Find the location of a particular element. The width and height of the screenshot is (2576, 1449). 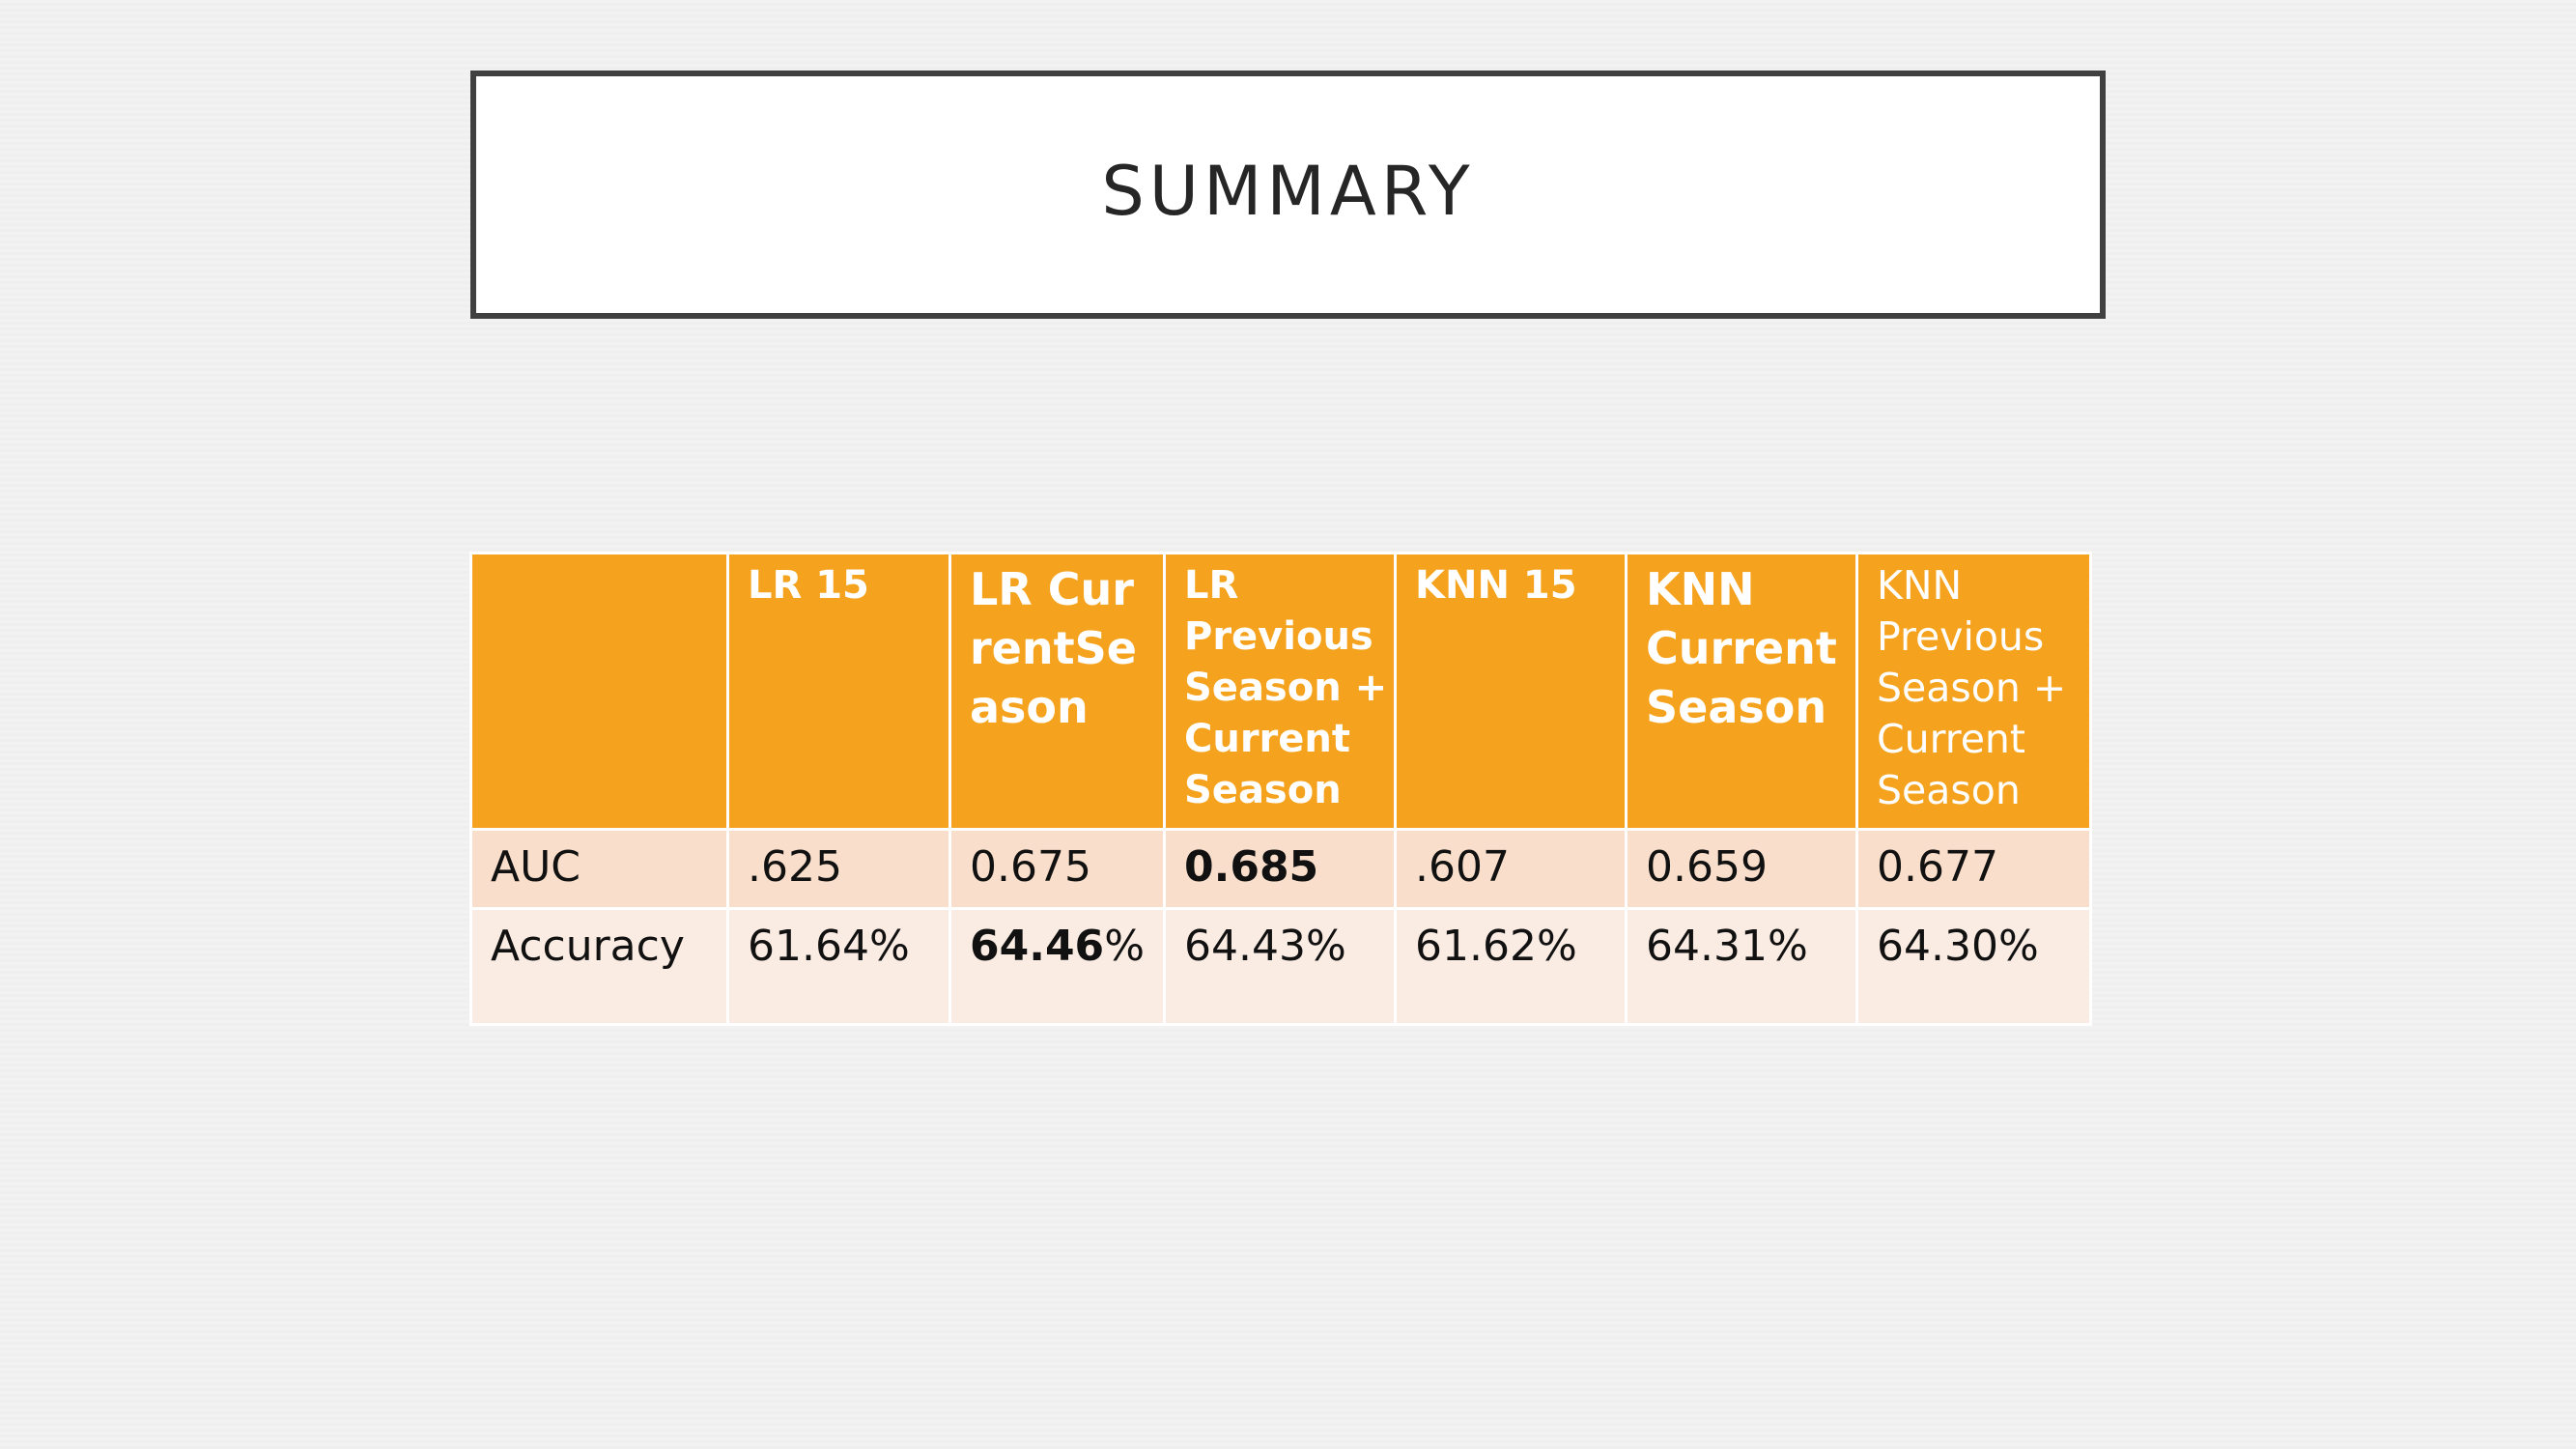

header-cell-knn-current-season: KNN Current Season is located at coordinates (1741, 691).